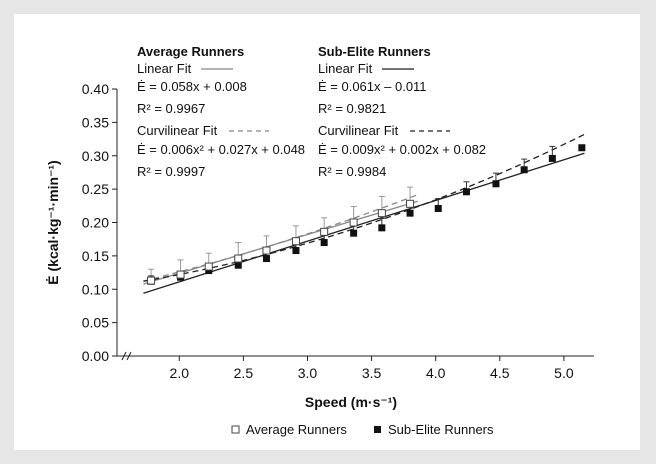 This screenshot has height=464, width=656. I want to click on average-linear-fit-label: Linear Fit, so click(164, 68).